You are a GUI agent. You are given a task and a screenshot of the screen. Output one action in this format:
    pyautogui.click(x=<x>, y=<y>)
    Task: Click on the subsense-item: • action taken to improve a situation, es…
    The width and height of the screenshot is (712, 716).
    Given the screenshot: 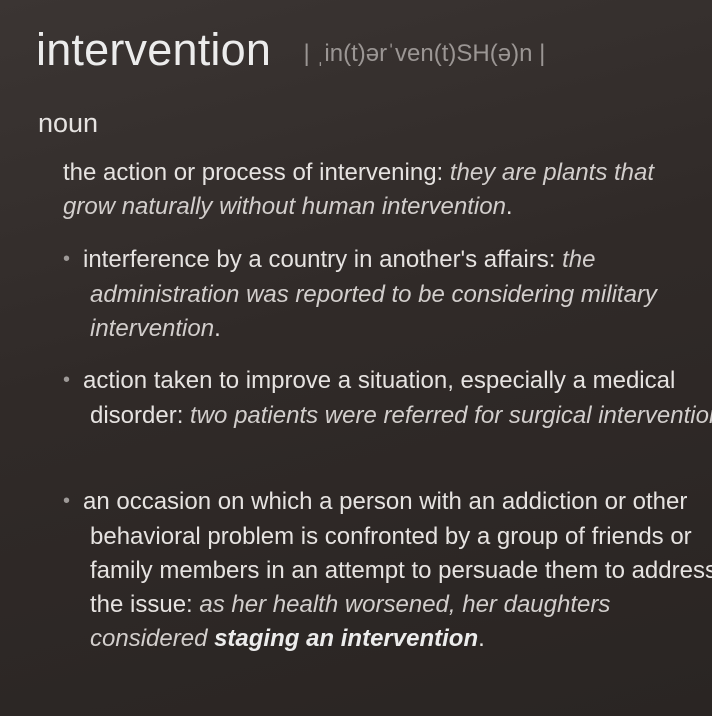 What is the action you would take?
    pyautogui.click(x=387, y=398)
    